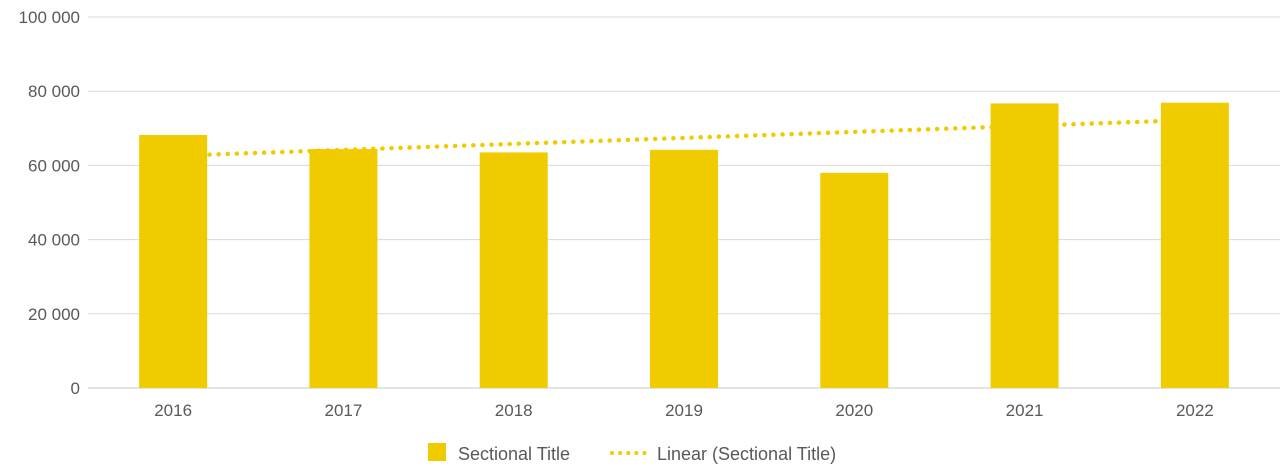 The width and height of the screenshot is (1280, 471). I want to click on y-tick-label: 60 000, so click(54, 165).